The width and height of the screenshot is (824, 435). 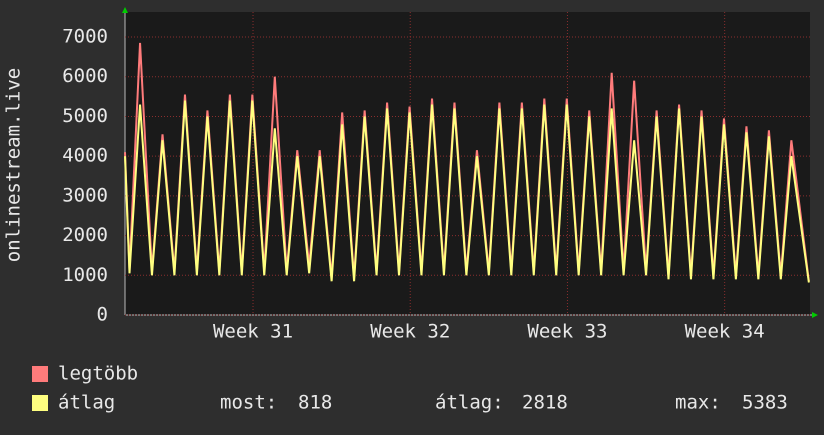 What do you see at coordinates (14, 165) in the screenshot?
I see `y-axis-label: onlinestream.live` at bounding box center [14, 165].